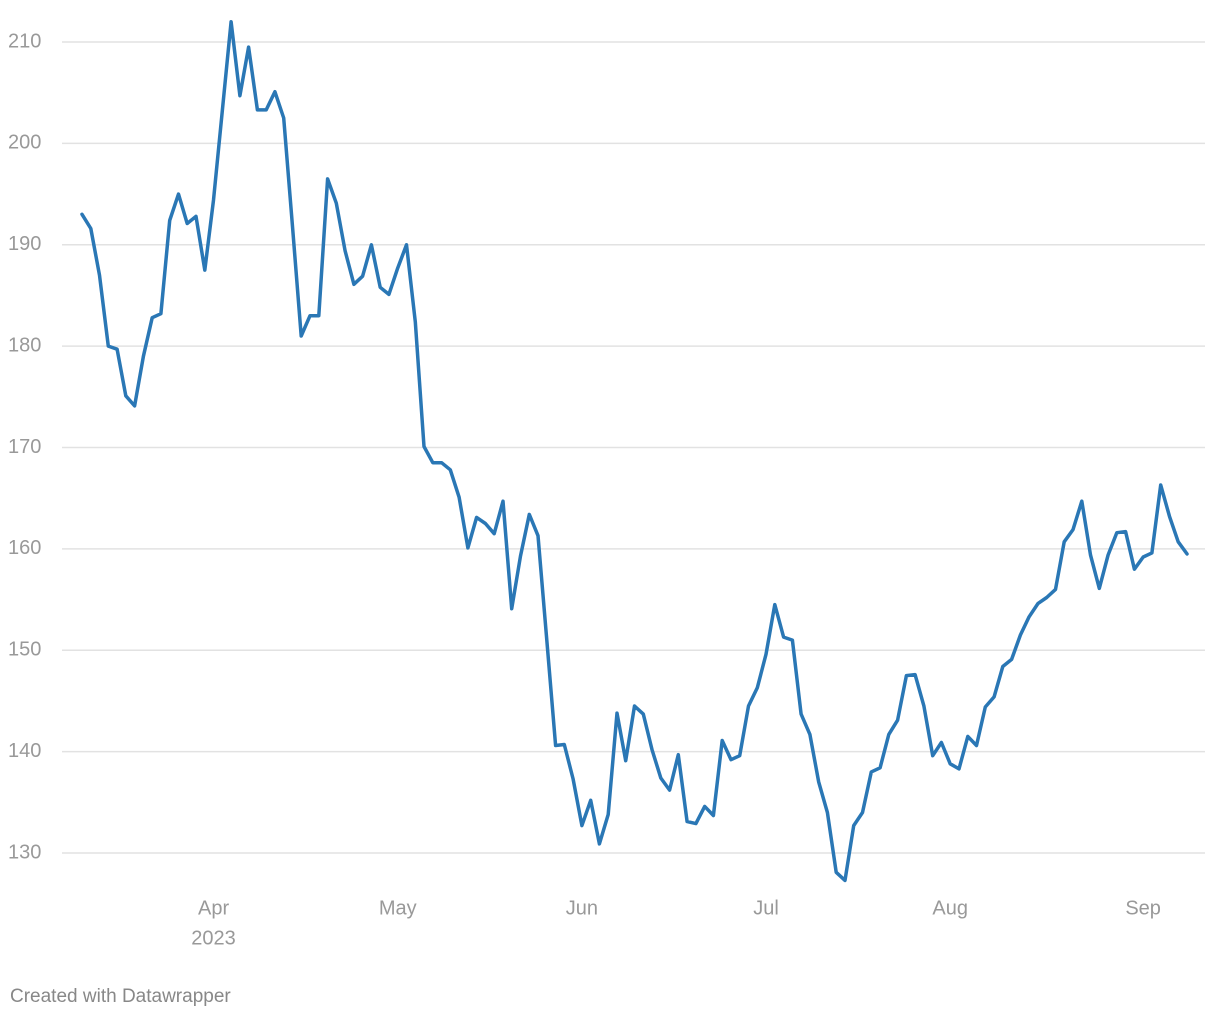 This screenshot has width=1220, height=1025. I want to click on y-tick-label: 190, so click(24, 244).